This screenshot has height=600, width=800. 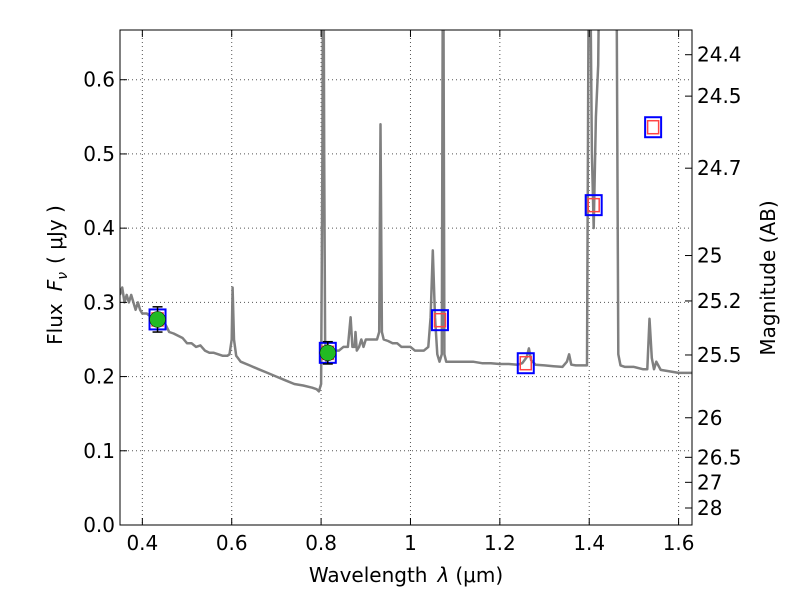 I want to click on x-tick-label: 1.2, so click(x=500, y=543).